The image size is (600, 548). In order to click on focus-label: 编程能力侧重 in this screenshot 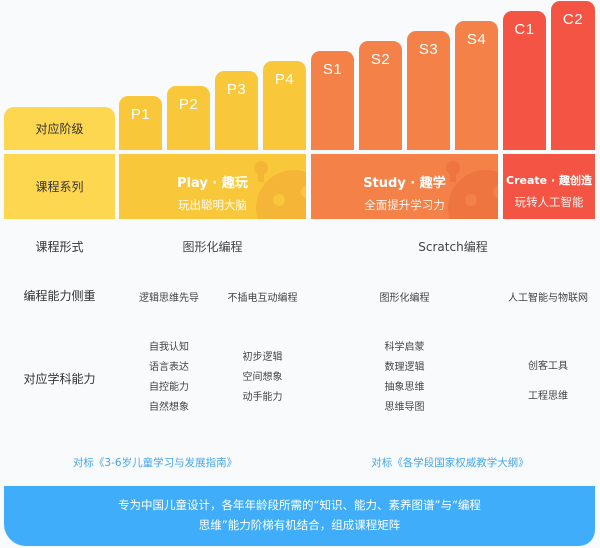, I will do `click(59, 296)`.